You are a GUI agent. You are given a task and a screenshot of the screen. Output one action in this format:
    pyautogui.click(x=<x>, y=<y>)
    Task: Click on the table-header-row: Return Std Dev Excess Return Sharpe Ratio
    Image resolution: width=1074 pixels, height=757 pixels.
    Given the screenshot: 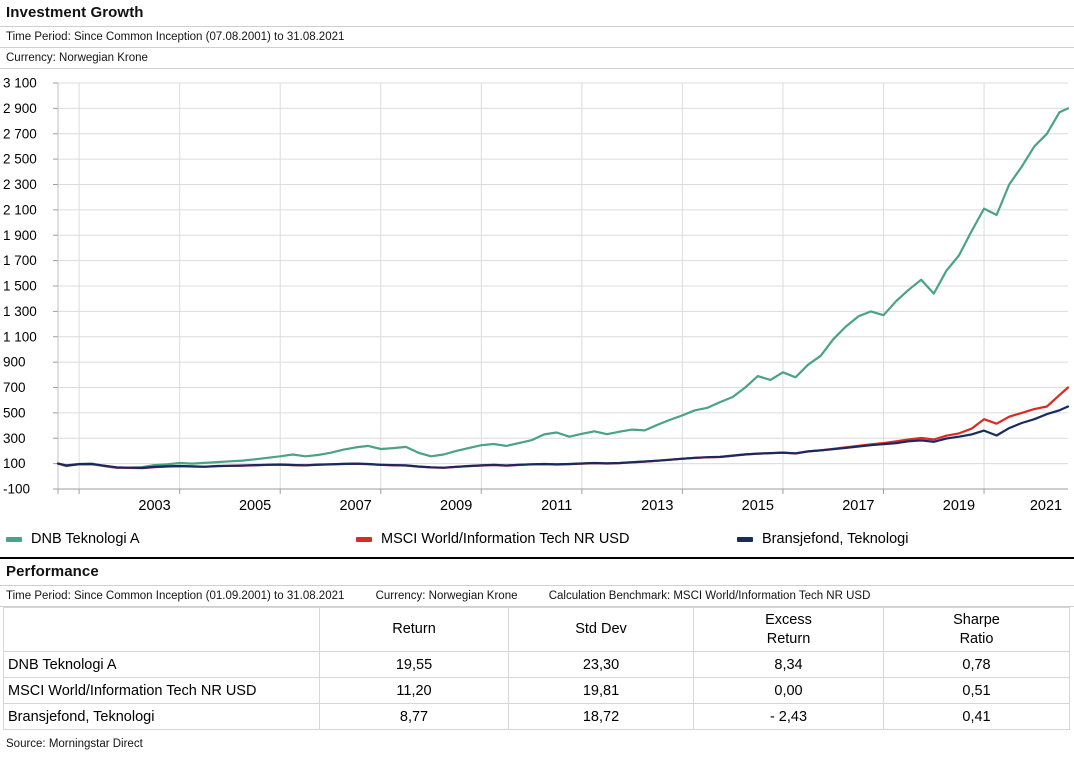 What is the action you would take?
    pyautogui.click(x=536, y=629)
    